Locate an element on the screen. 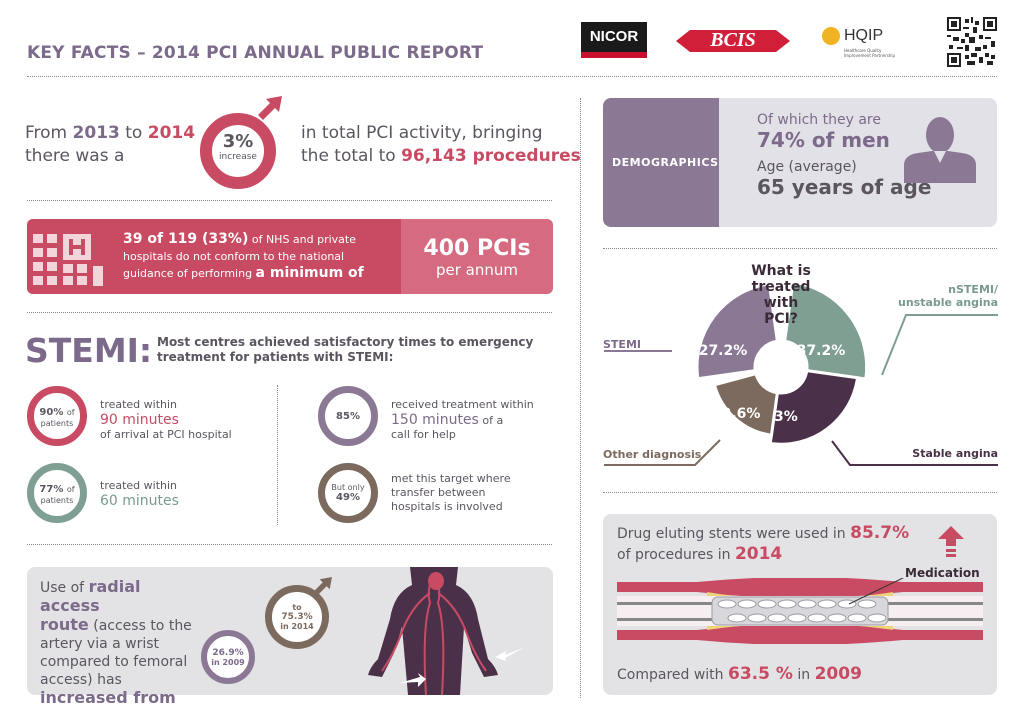 This screenshot has width=1024, height=724. nicor-logo: NICOR is located at coordinates (614, 40).